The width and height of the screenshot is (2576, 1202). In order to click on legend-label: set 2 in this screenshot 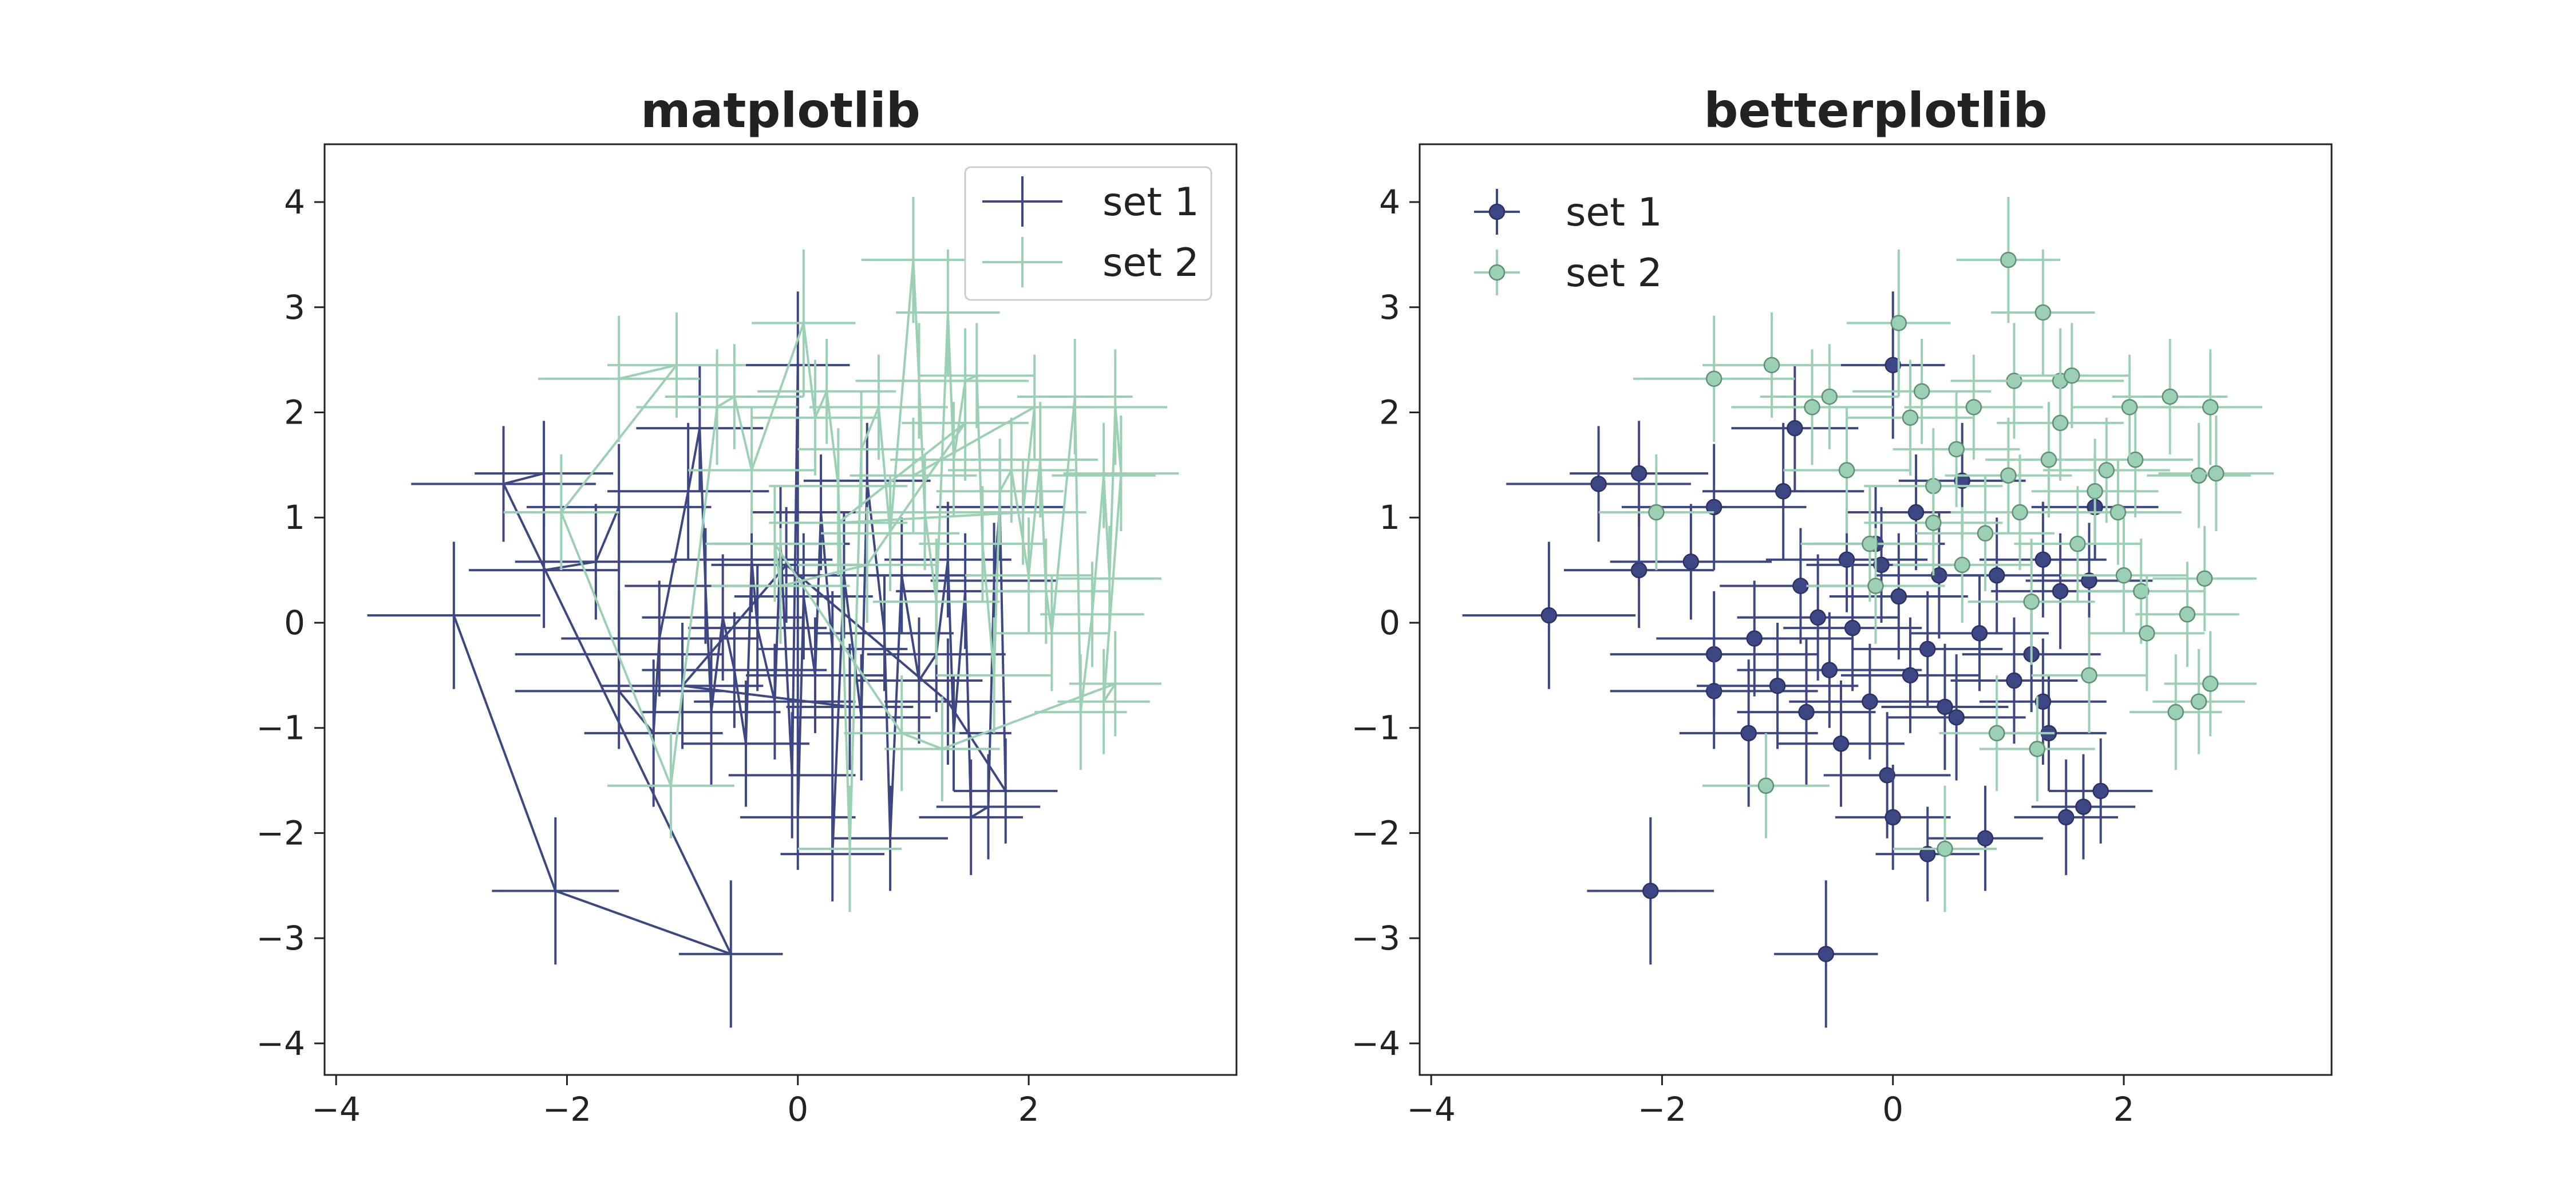, I will do `click(1614, 273)`.